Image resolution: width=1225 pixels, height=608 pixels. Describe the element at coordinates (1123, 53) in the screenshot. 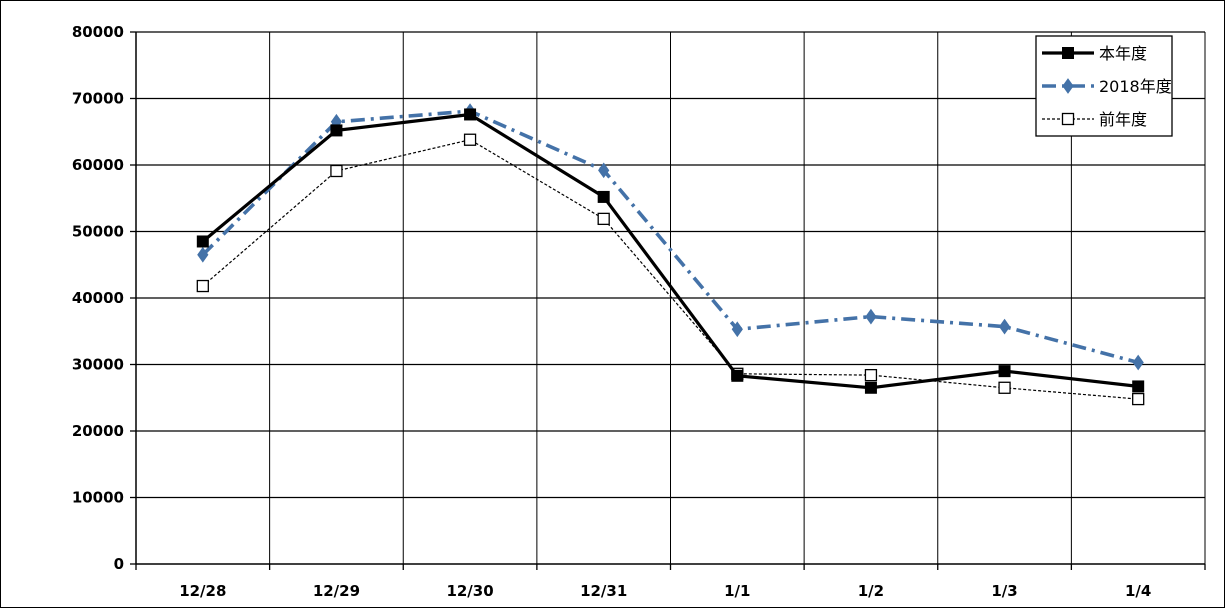

I see `legend-label-0: 本年度` at that location.